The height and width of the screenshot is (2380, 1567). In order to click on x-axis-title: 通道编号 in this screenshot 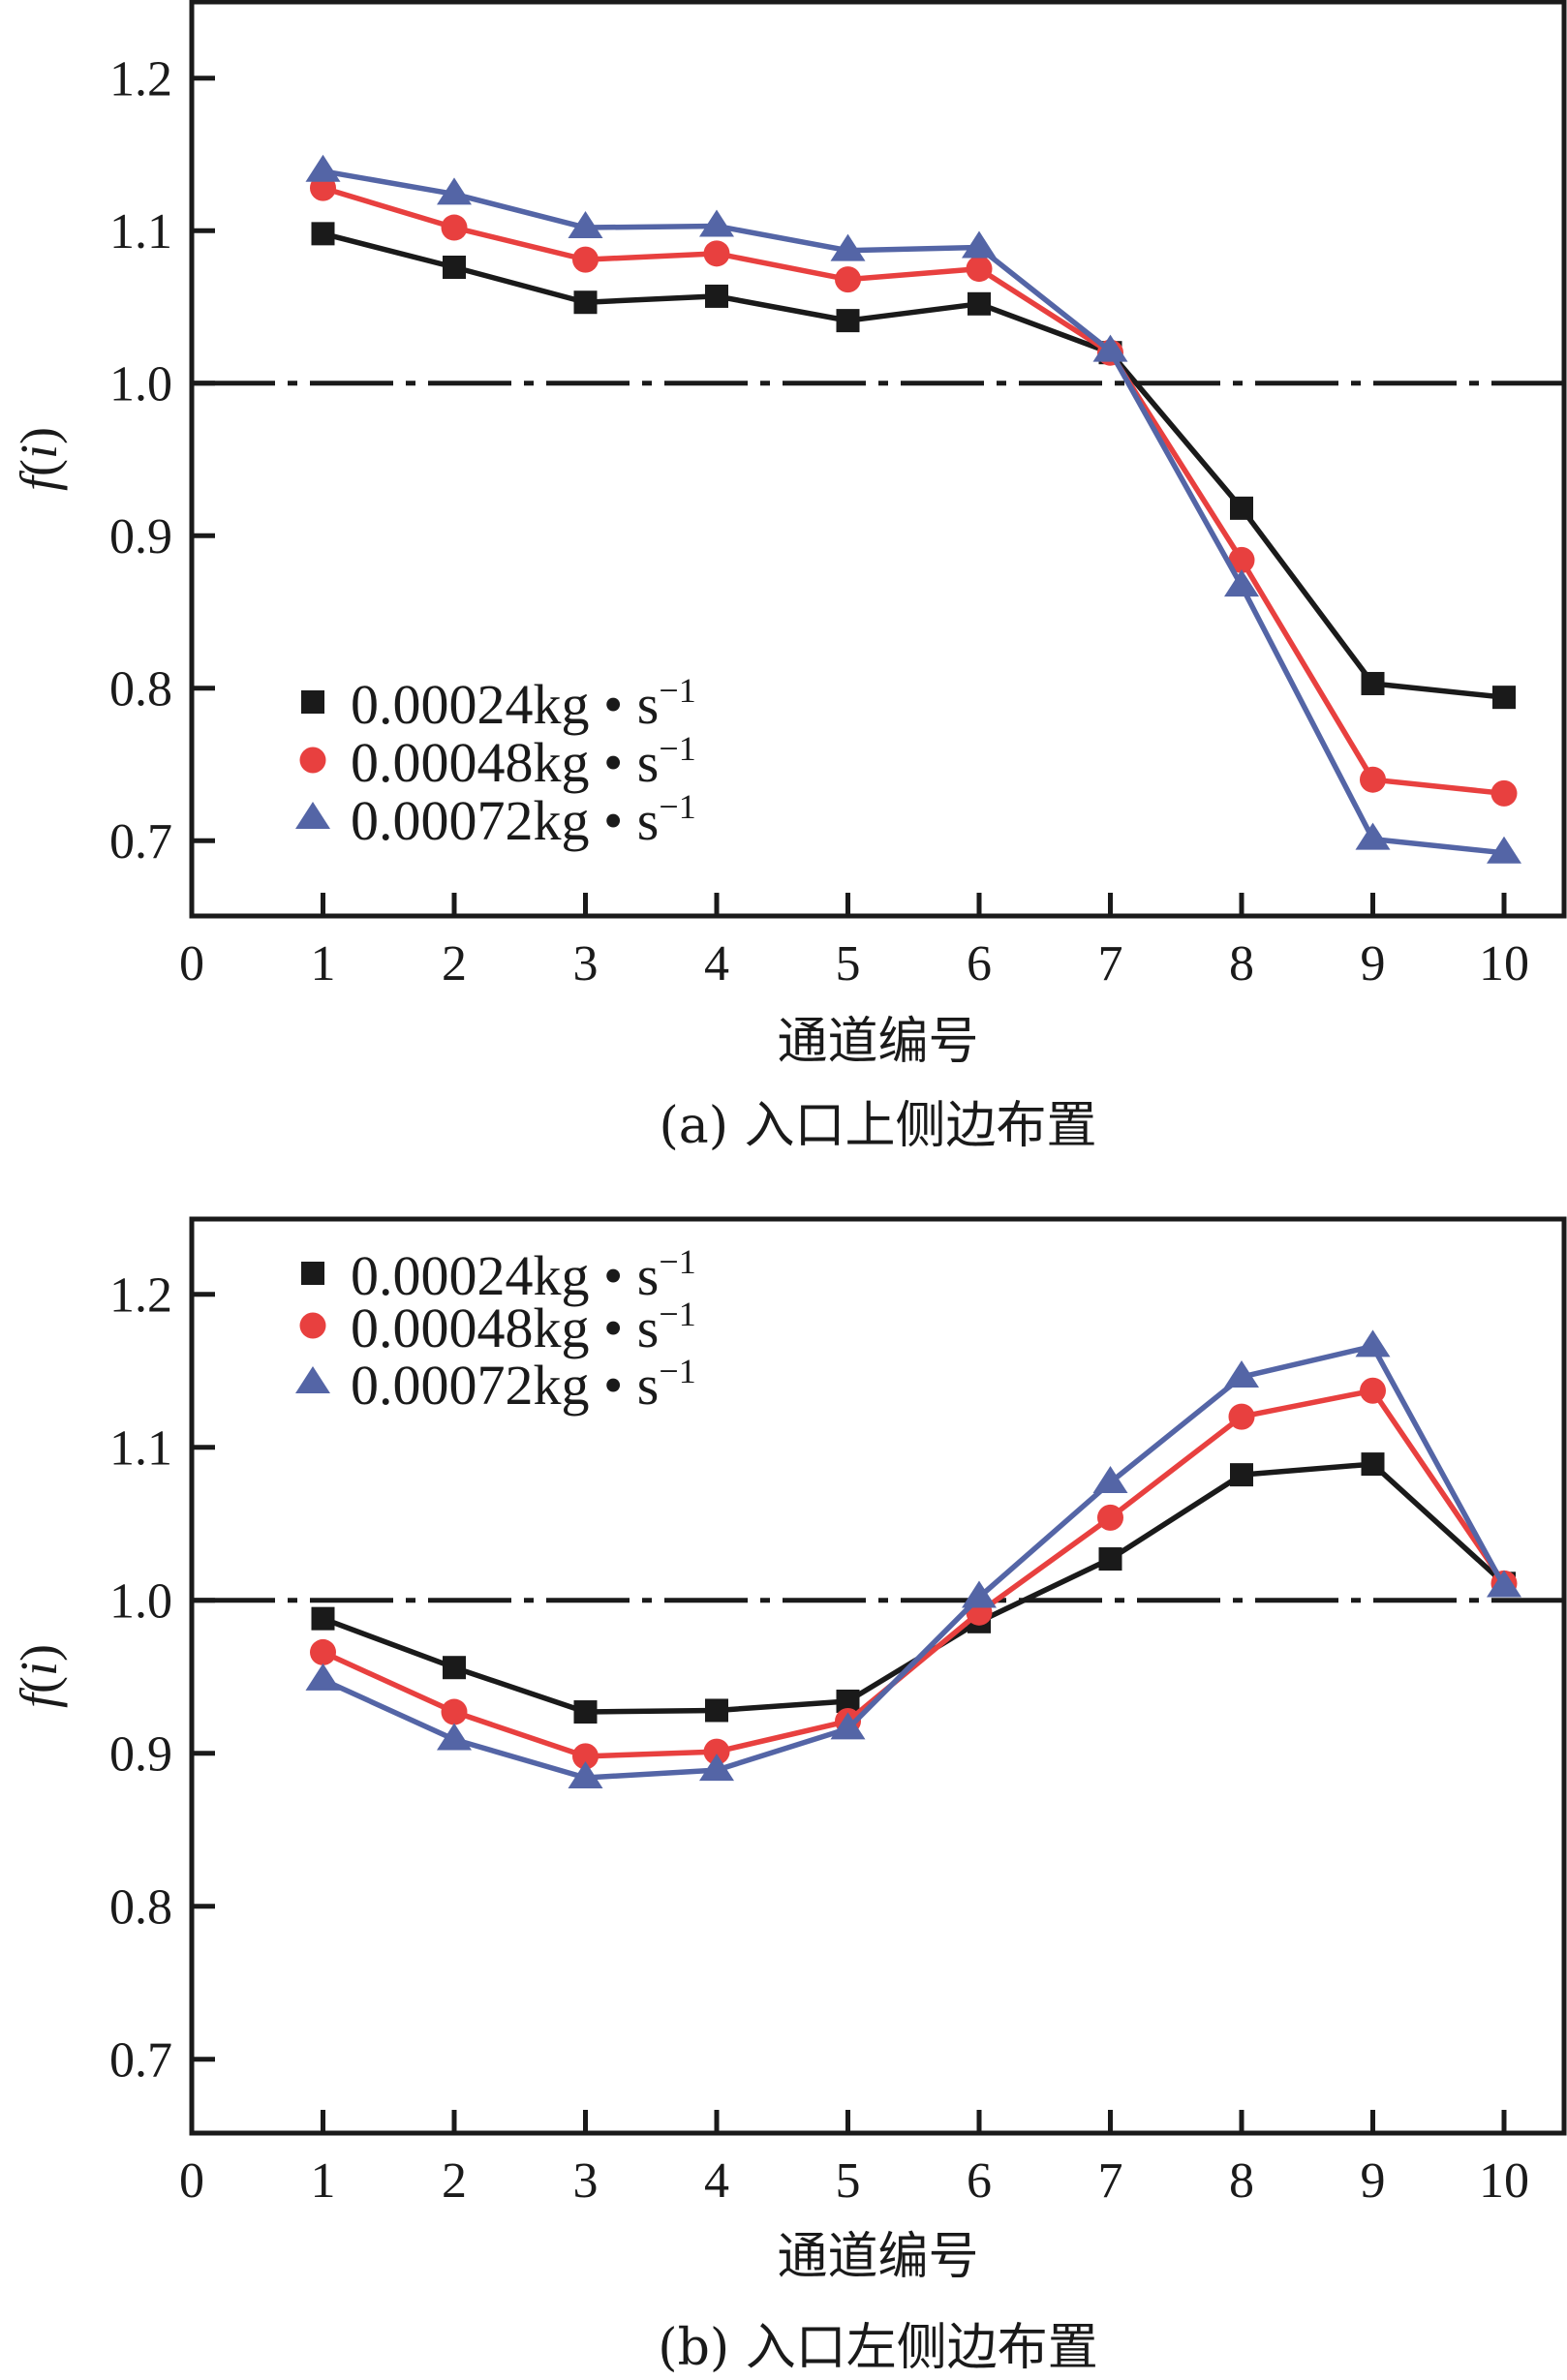, I will do `click(877, 1042)`.